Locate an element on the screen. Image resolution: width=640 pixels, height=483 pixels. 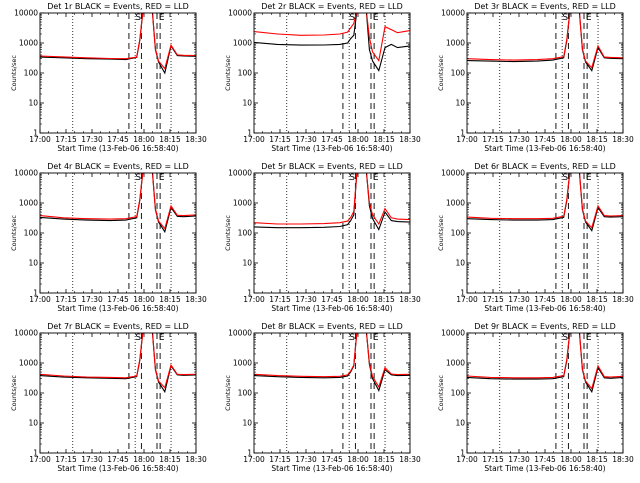
panel-title: Det 2r BLACK = Events, RED = LLD is located at coordinates (332, 6).